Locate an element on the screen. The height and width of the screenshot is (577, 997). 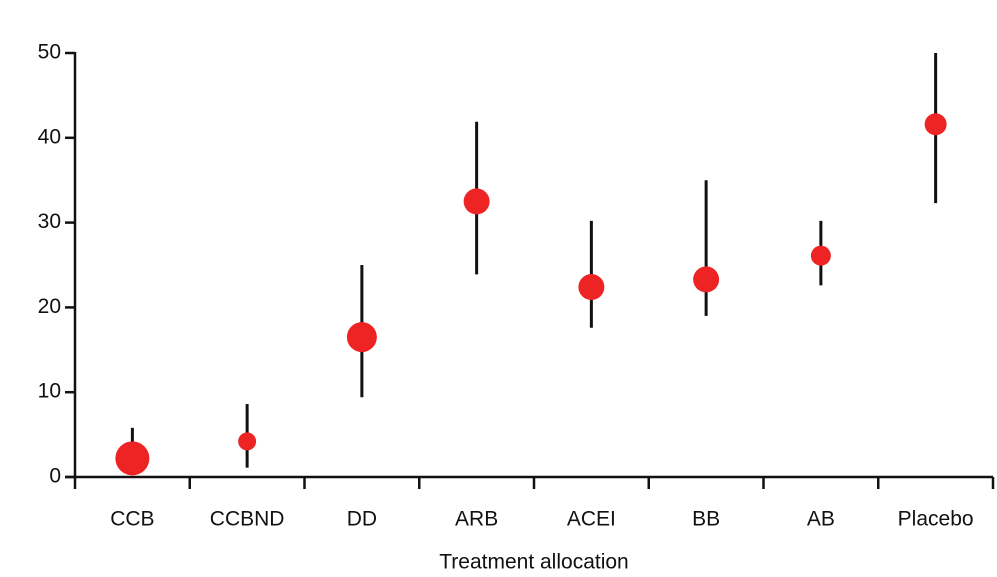
x-axis-label: Treatment allocation is located at coordinates (533, 562).